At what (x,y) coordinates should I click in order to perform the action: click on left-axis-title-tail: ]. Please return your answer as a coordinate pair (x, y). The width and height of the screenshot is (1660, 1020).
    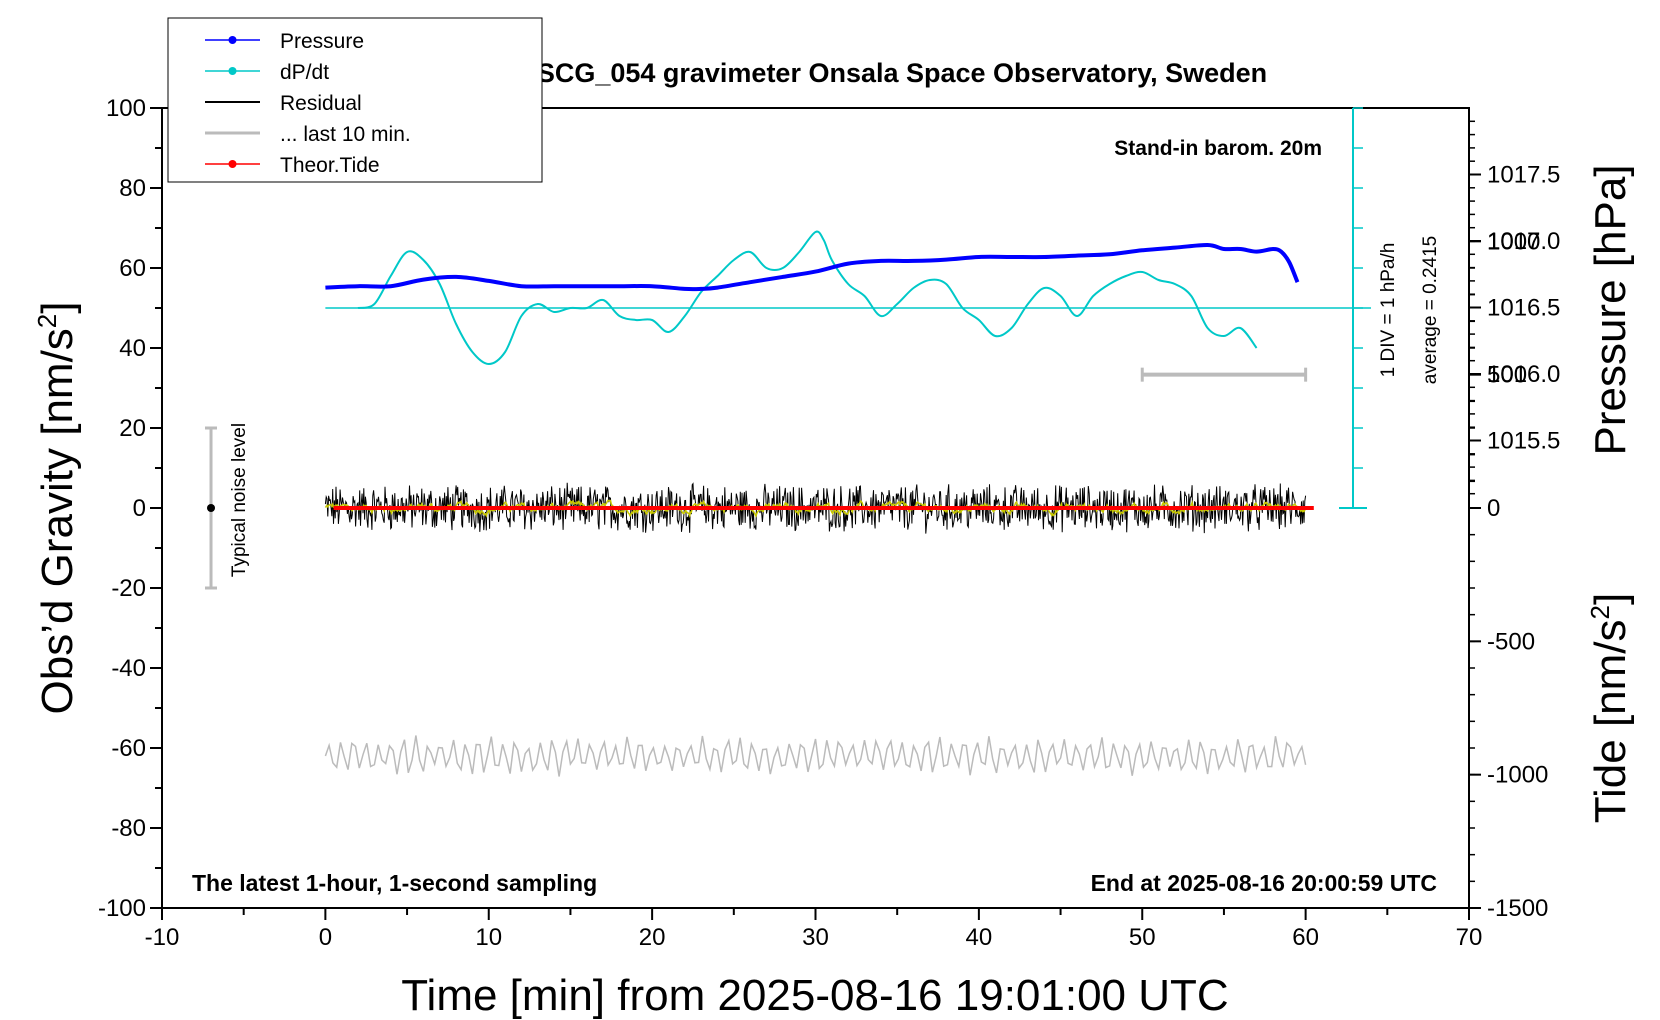
    Looking at the image, I should click on (57, 307).